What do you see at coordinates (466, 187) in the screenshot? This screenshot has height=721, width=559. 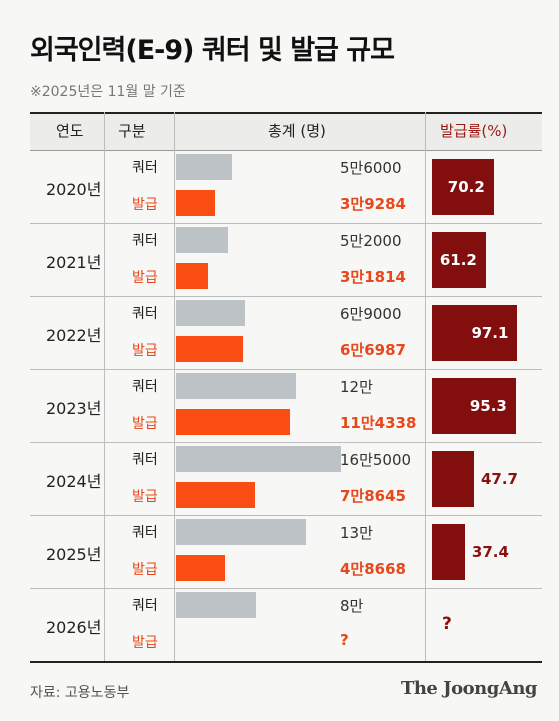 I see `rate-value-label: 70.2` at bounding box center [466, 187].